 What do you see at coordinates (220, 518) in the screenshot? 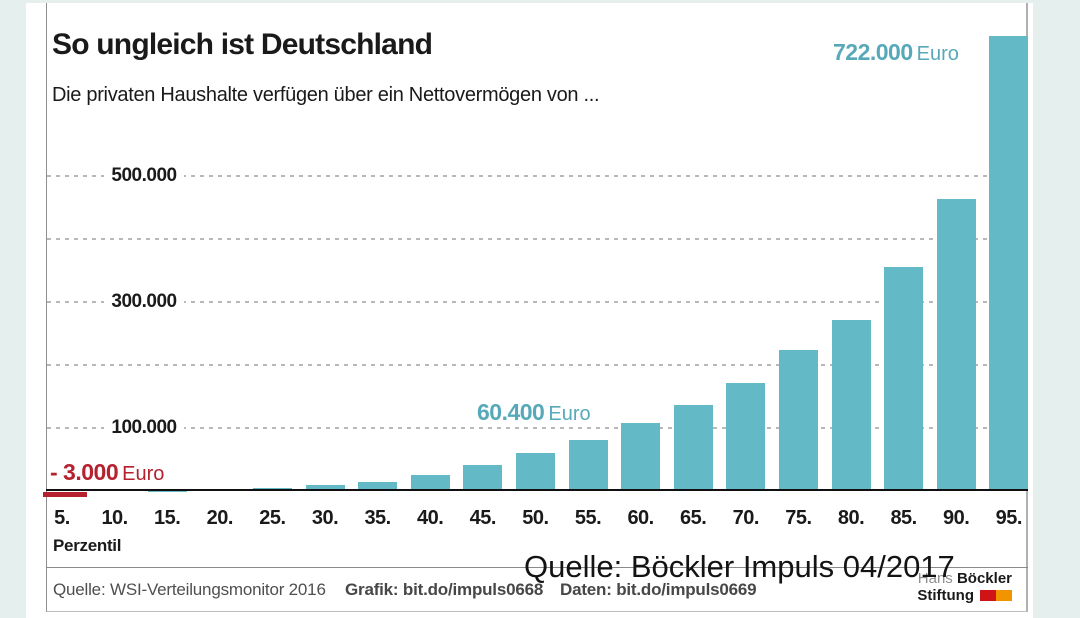
I see `x-tick-label-20: 20.` at bounding box center [220, 518].